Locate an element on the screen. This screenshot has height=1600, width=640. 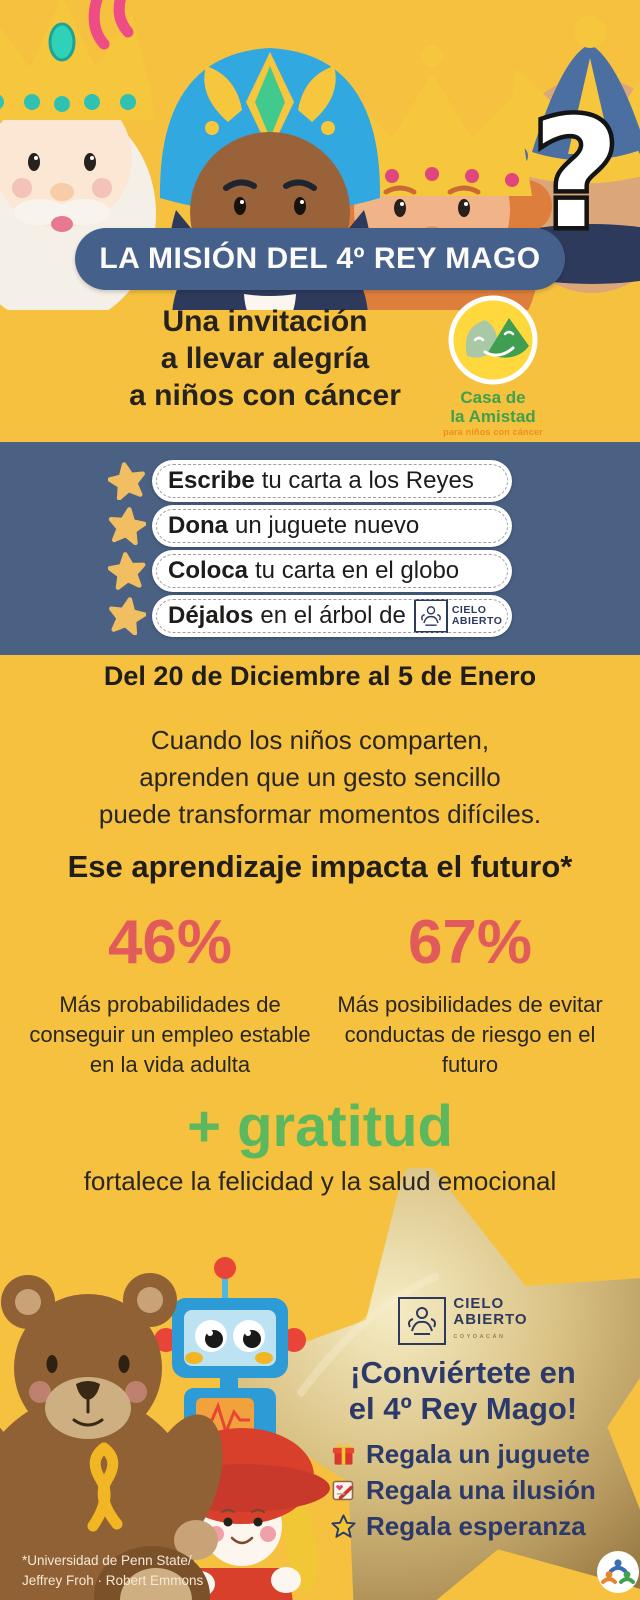
cielo-abierto-logo-large: CIELO ABIERTO COYOACÁN is located at coordinates (463, 1320).